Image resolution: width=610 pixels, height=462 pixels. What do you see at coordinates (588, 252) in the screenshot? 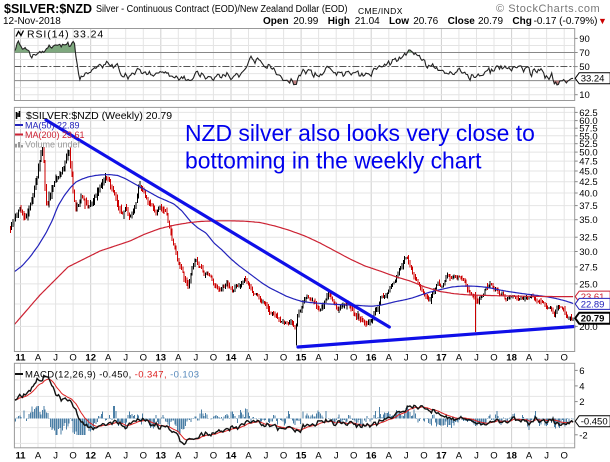
I see `svg-text: 30.0` at bounding box center [588, 252].